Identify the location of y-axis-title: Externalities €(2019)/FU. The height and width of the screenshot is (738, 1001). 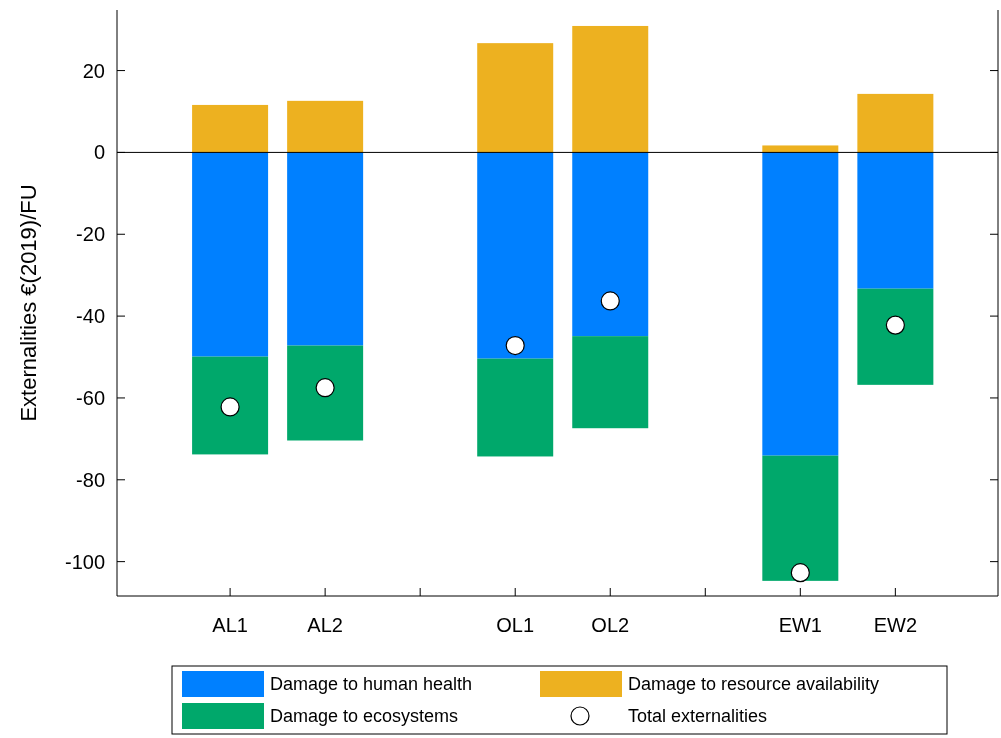
(28, 303).